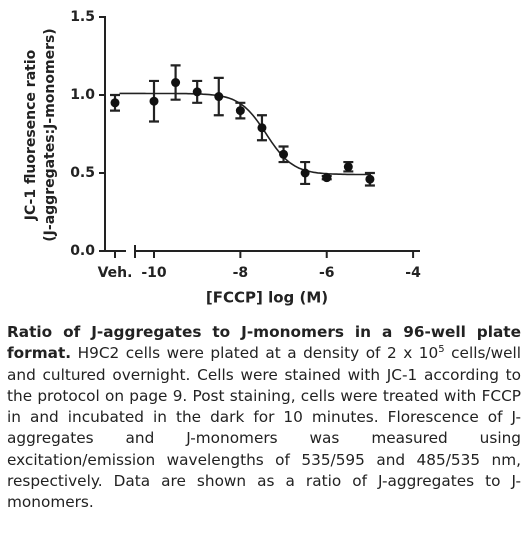 This screenshot has width=528, height=540. What do you see at coordinates (115, 273) in the screenshot?
I see `vehicle-label: Veh.` at bounding box center [115, 273].